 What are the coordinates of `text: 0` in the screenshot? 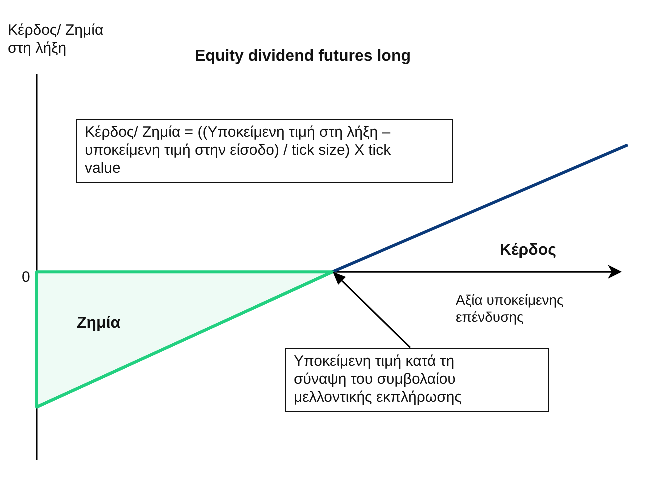 It's located at (26, 278).